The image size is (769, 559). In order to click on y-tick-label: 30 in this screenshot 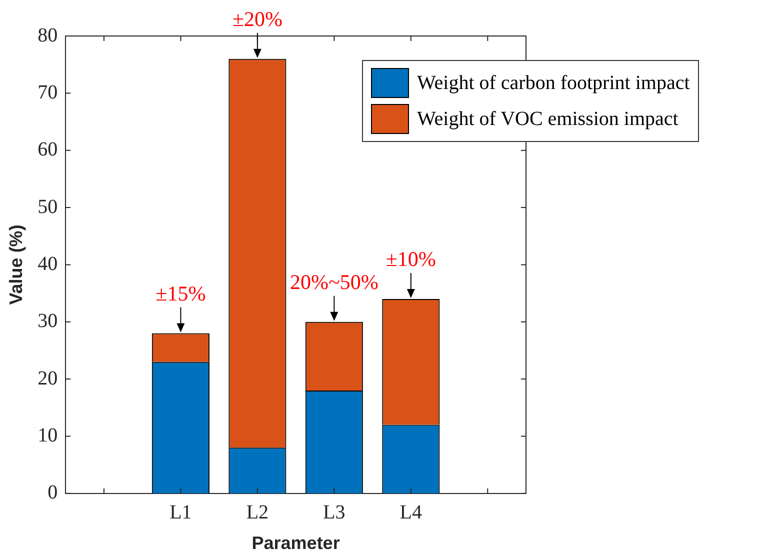, I will do `click(48, 321)`.